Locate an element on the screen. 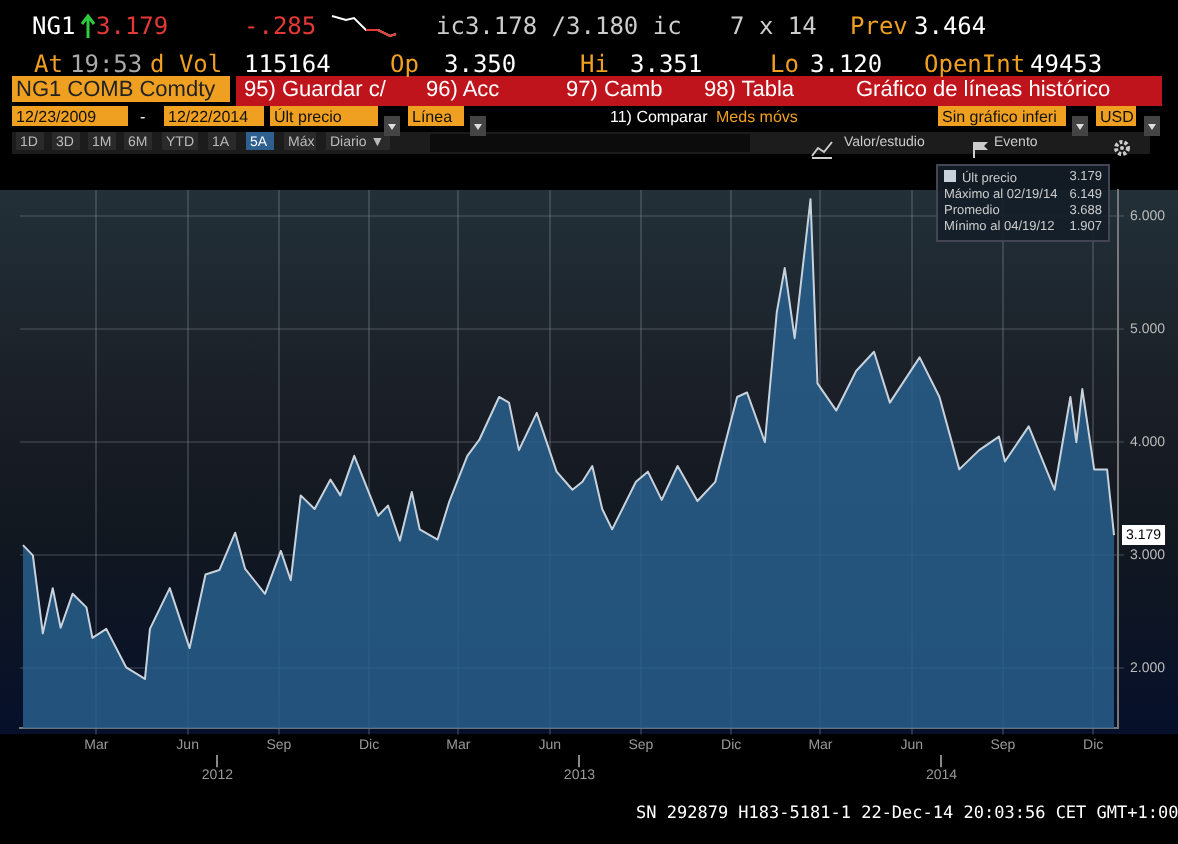  text: 3.464 is located at coordinates (950, 26).